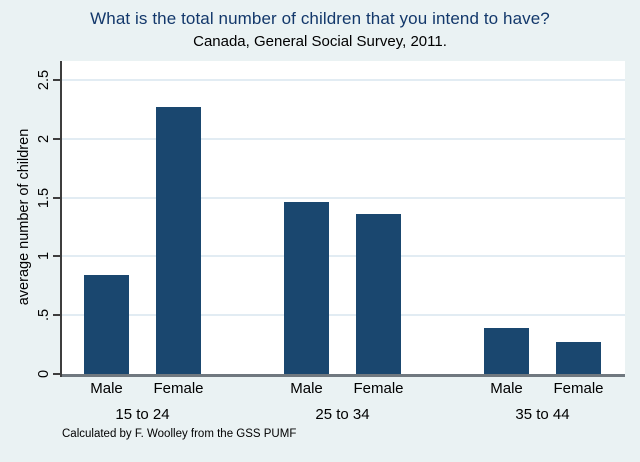 The image size is (640, 462). Describe the element at coordinates (44, 138) in the screenshot. I see `y-tick-label: 2` at that location.